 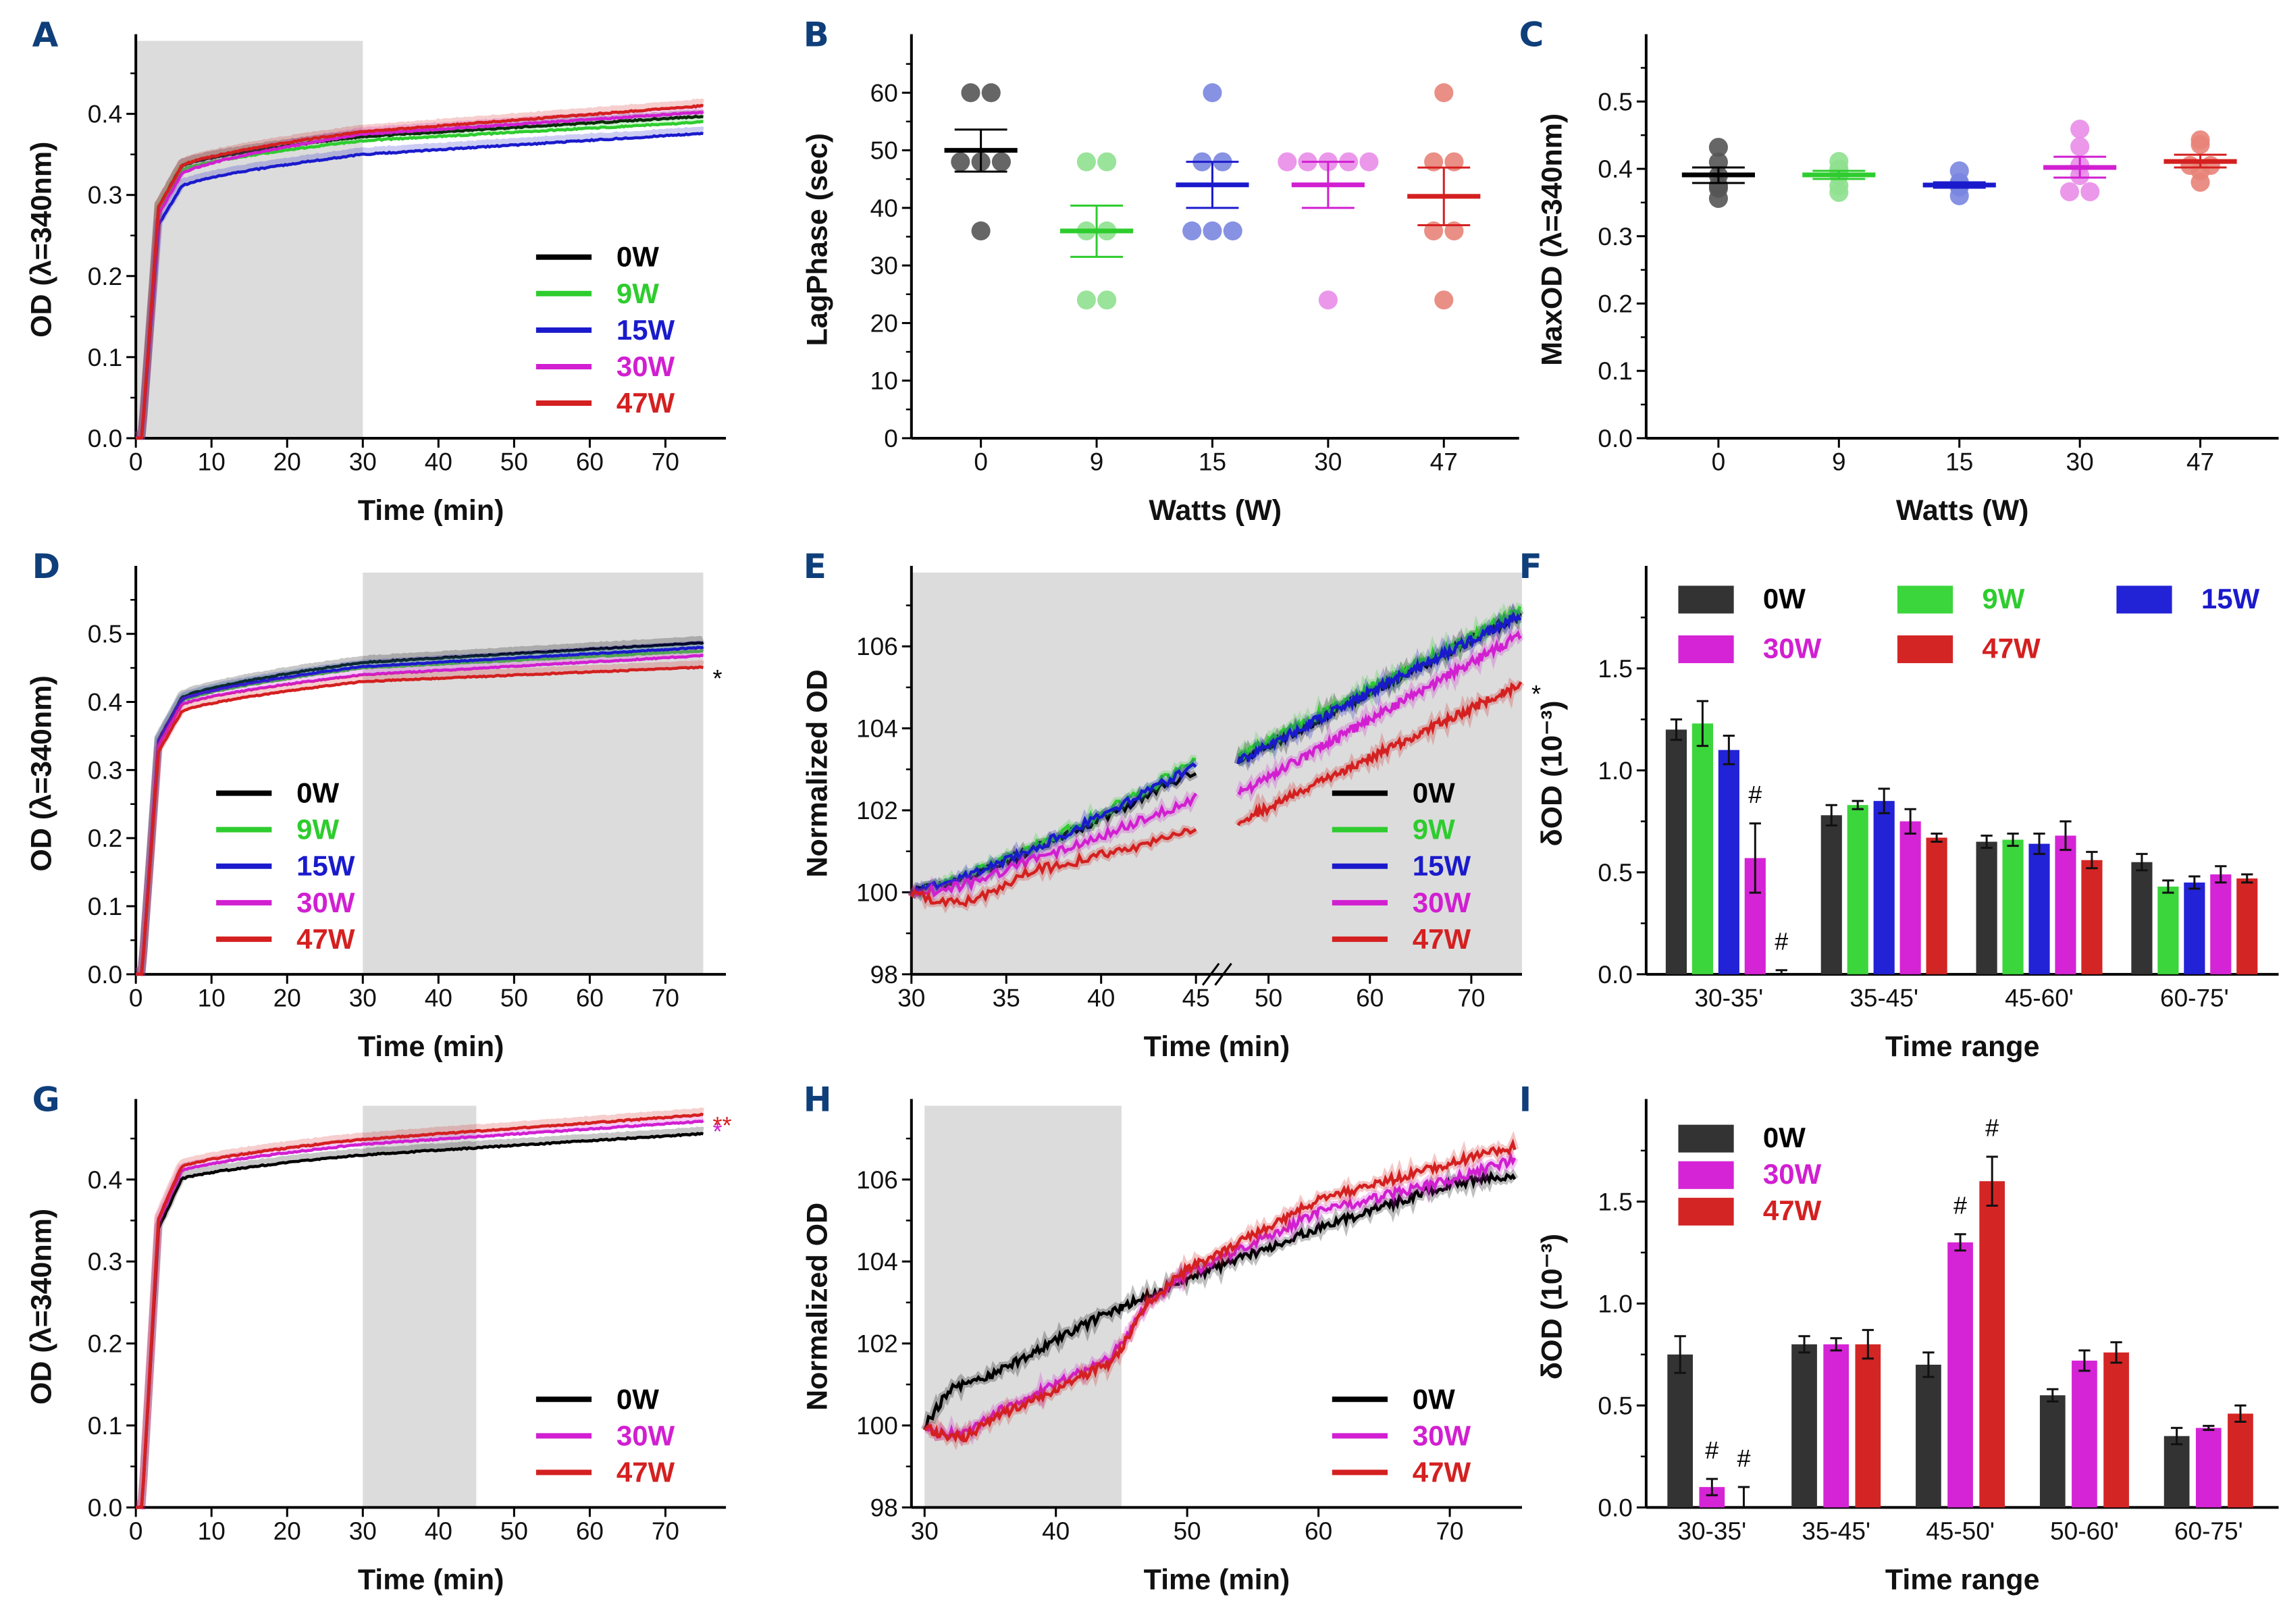 What do you see at coordinates (1925, 599) in the screenshot?
I see `legend-swatch-9W` at bounding box center [1925, 599].